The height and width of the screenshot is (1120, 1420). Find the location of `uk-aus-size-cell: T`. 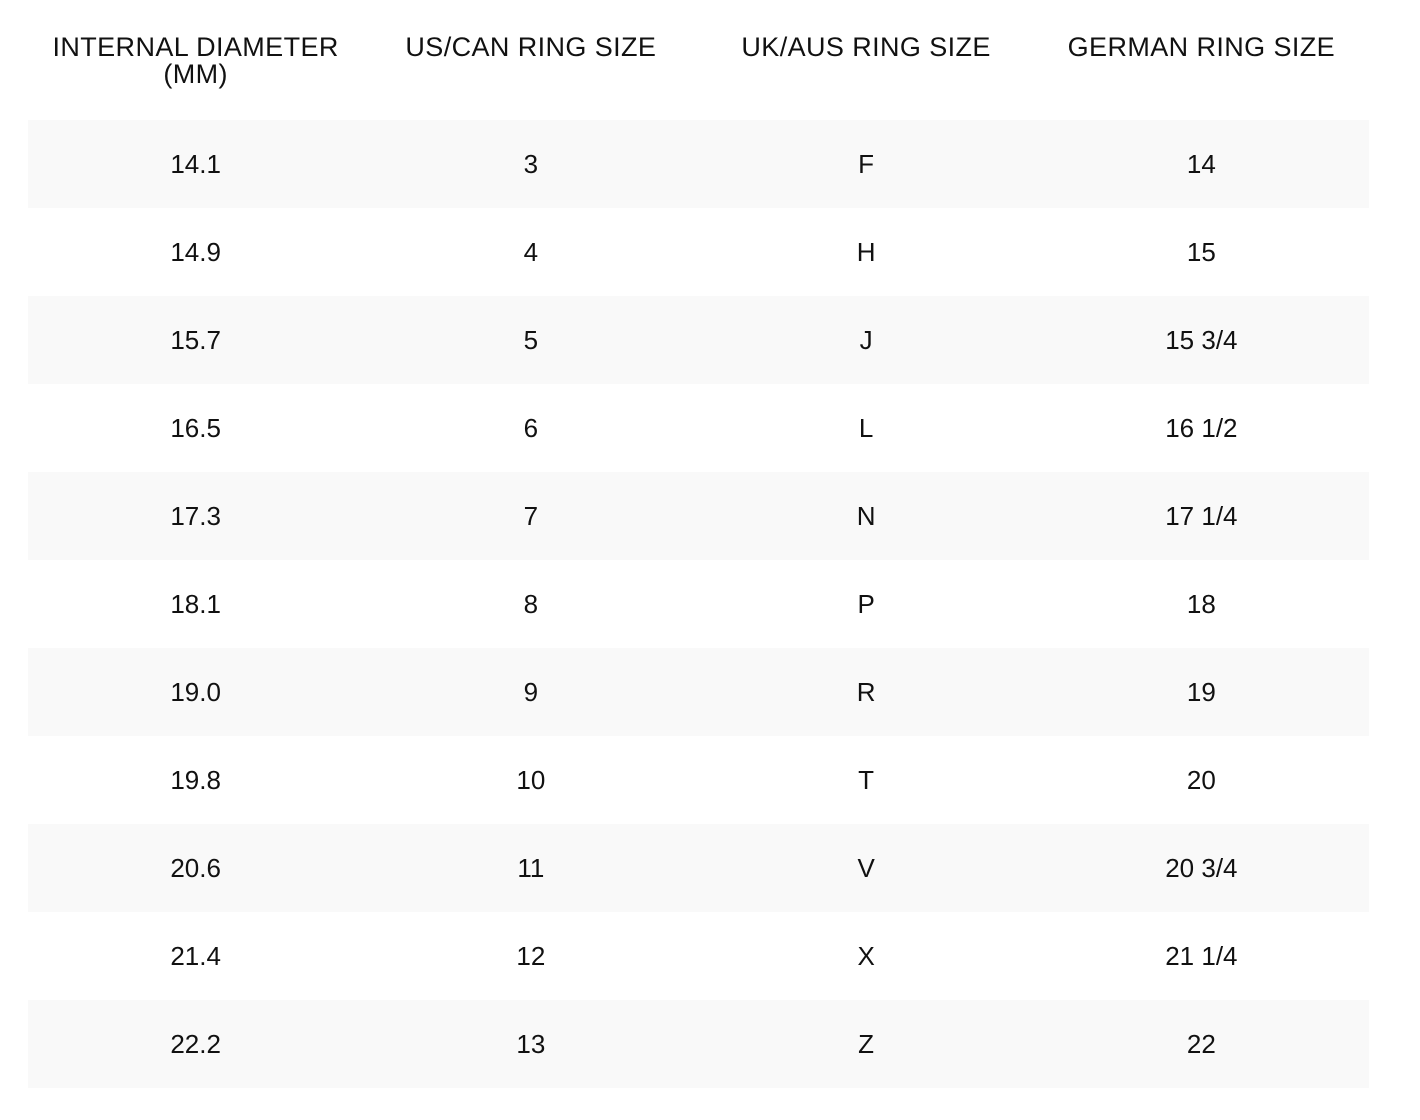

uk-aus-size-cell: T is located at coordinates (866, 780).